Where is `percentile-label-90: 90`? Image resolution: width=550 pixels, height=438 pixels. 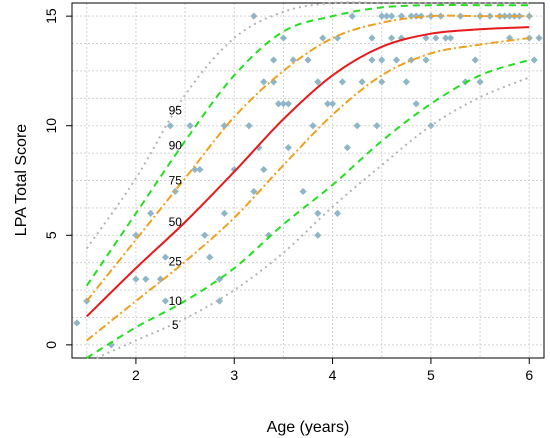 percentile-label-90: 90 is located at coordinates (176, 145).